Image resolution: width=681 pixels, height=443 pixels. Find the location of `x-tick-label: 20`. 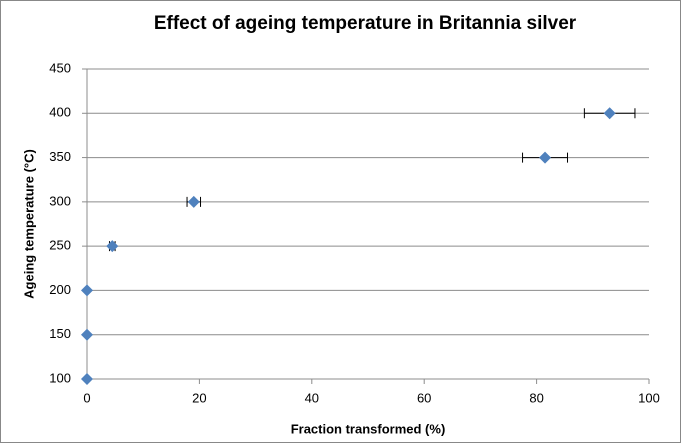

x-tick-label: 20 is located at coordinates (199, 397).